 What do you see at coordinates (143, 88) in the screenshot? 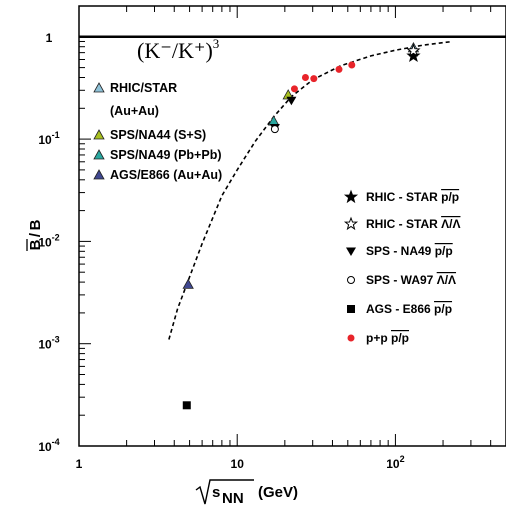
I see `legend-label: RHIC/STAR` at bounding box center [143, 88].